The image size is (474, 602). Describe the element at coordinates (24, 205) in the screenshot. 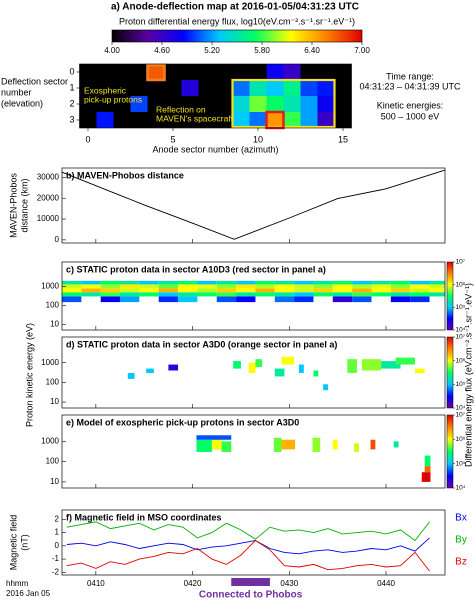

I see `y-axis-label: distance (km)` at that location.